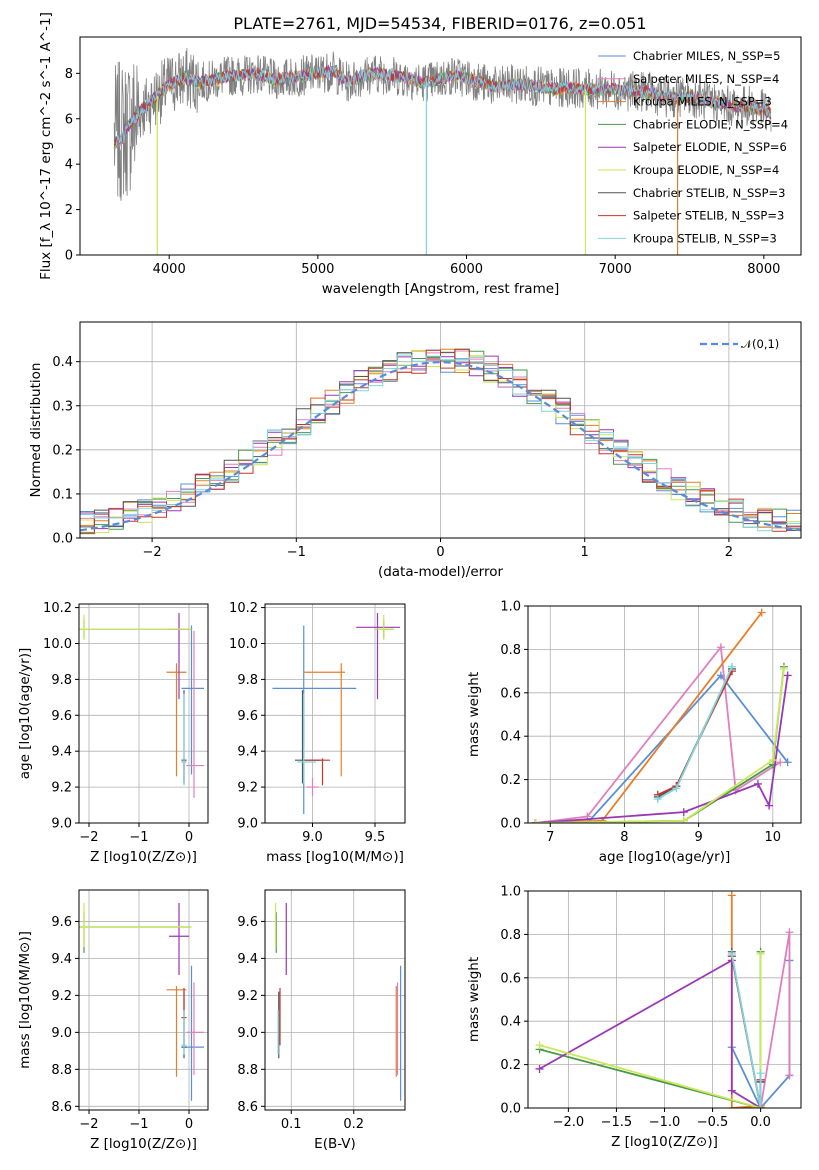  I want to click on legend-label-kroupa_elodie: Kroupa ELODIE, N_SSP=4, so click(706, 170).